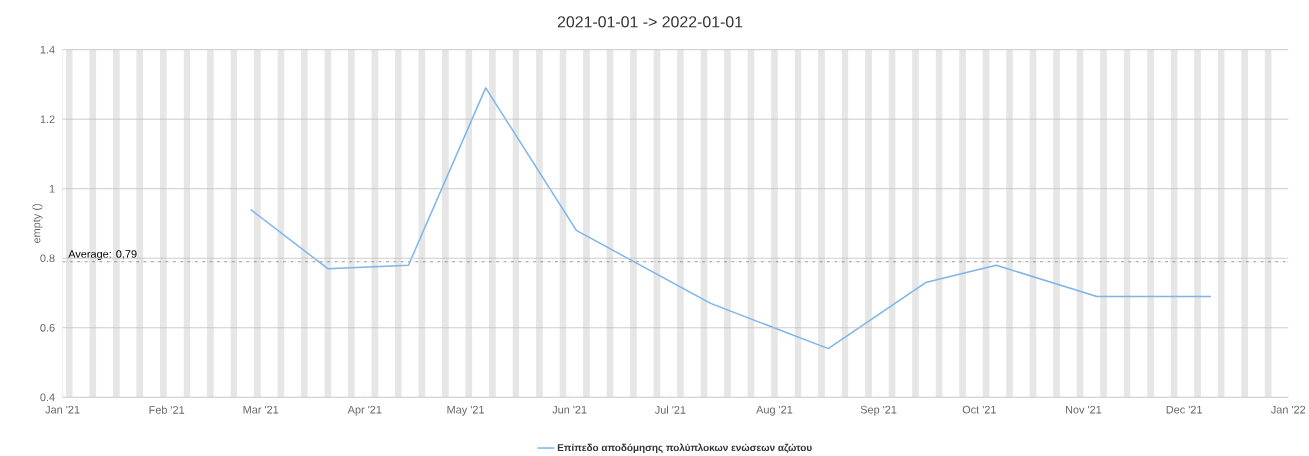 The width and height of the screenshot is (1309, 456). Describe the element at coordinates (47, 119) in the screenshot. I see `y-tick-label: 1.2` at that location.